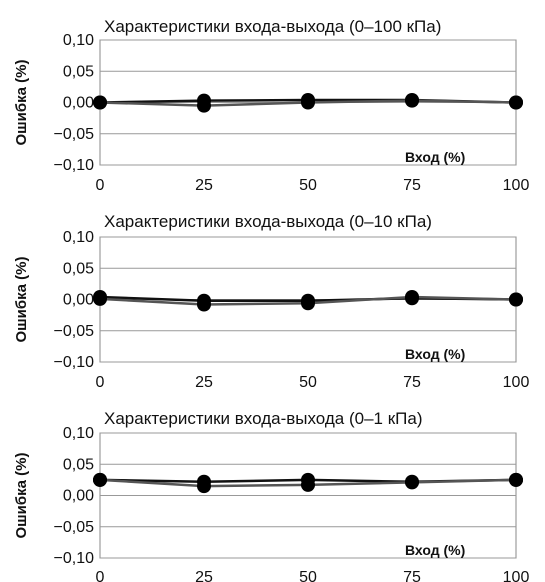  I want to click on chart-title: Характеристики входа-выхода (0–10 кПа), so click(268, 221).